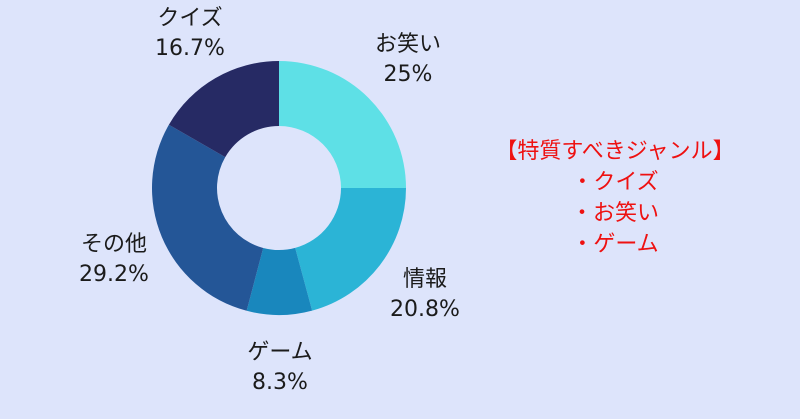 This screenshot has width=800, height=419. I want to click on note-item: ・クイズ, so click(615, 182).